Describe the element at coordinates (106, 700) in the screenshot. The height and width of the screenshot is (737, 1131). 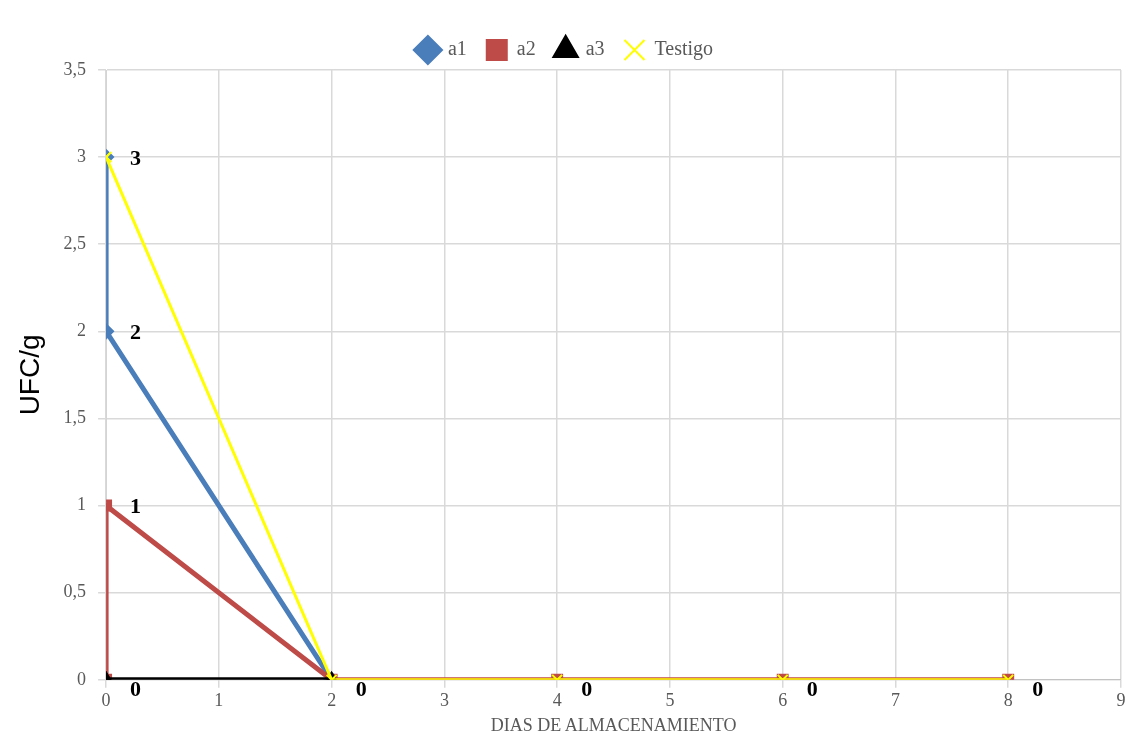
I see `x-tick-label: 0` at that location.